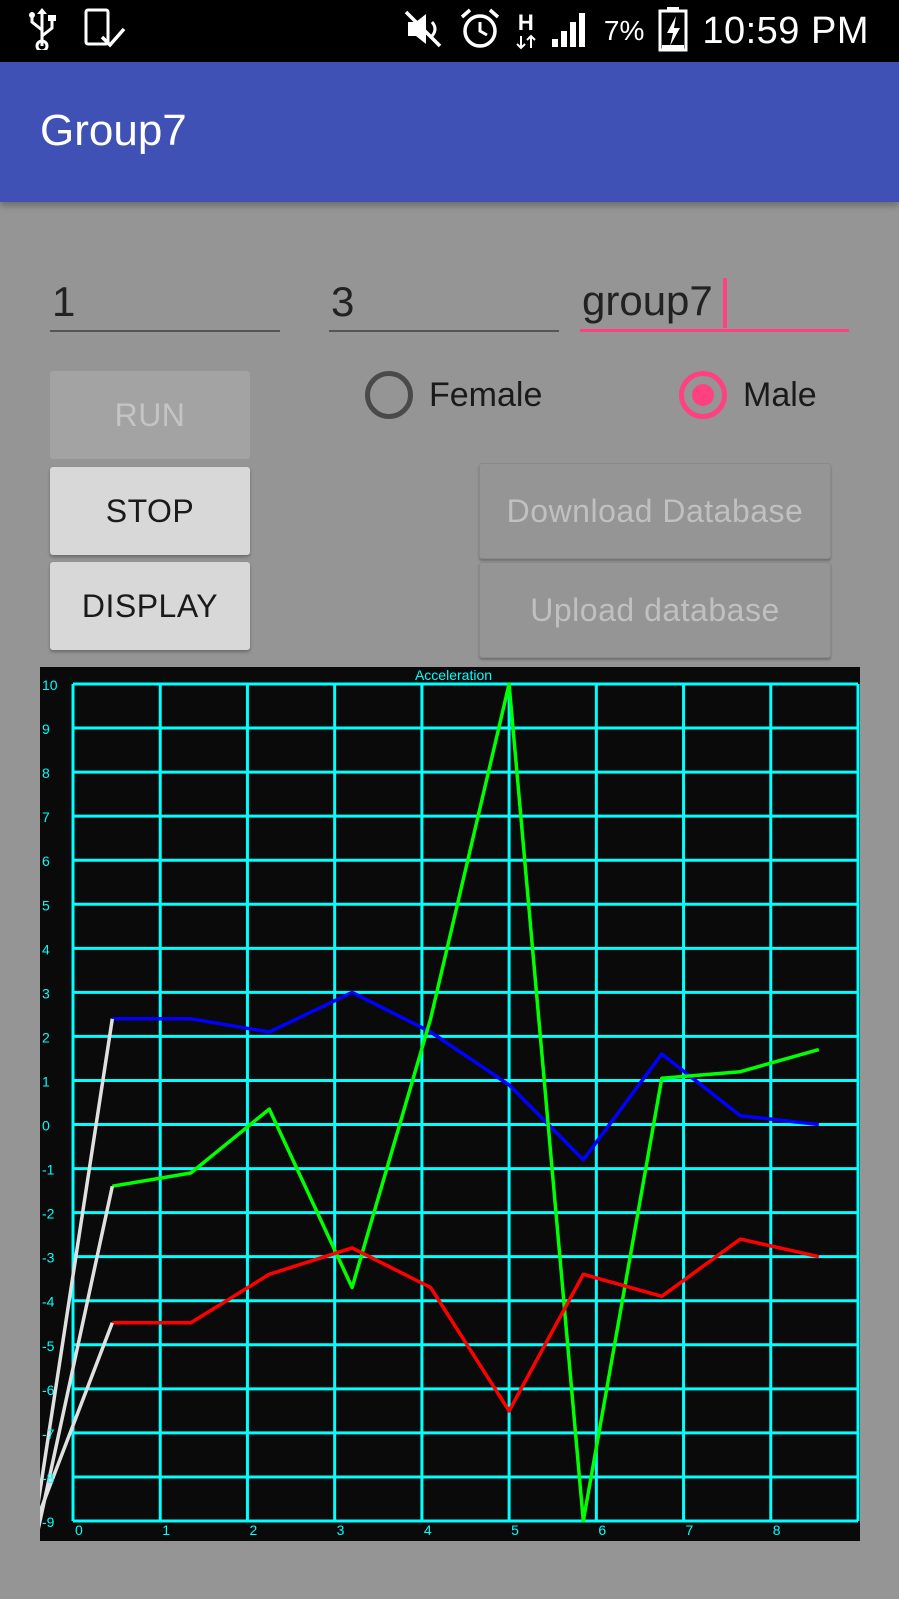 Image resolution: width=899 pixels, height=1599 pixels. Describe the element at coordinates (703, 395) in the screenshot. I see `radio-male-circle` at that location.